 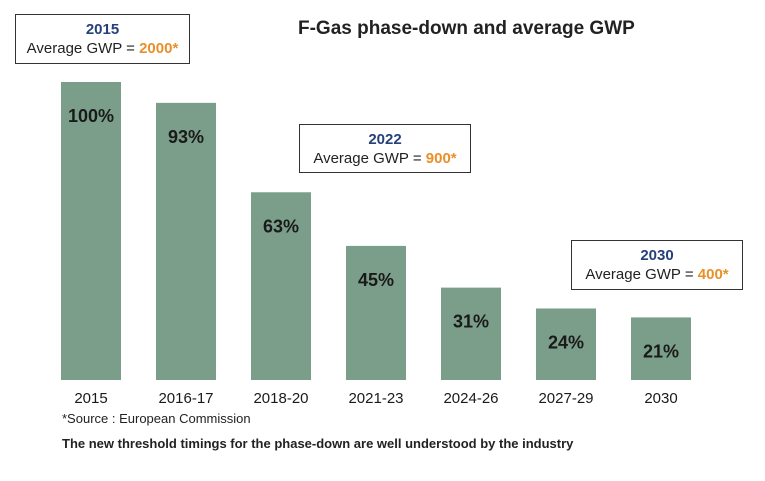 What do you see at coordinates (713, 274) in the screenshot?
I see `callout-gwp-value: 400*` at bounding box center [713, 274].